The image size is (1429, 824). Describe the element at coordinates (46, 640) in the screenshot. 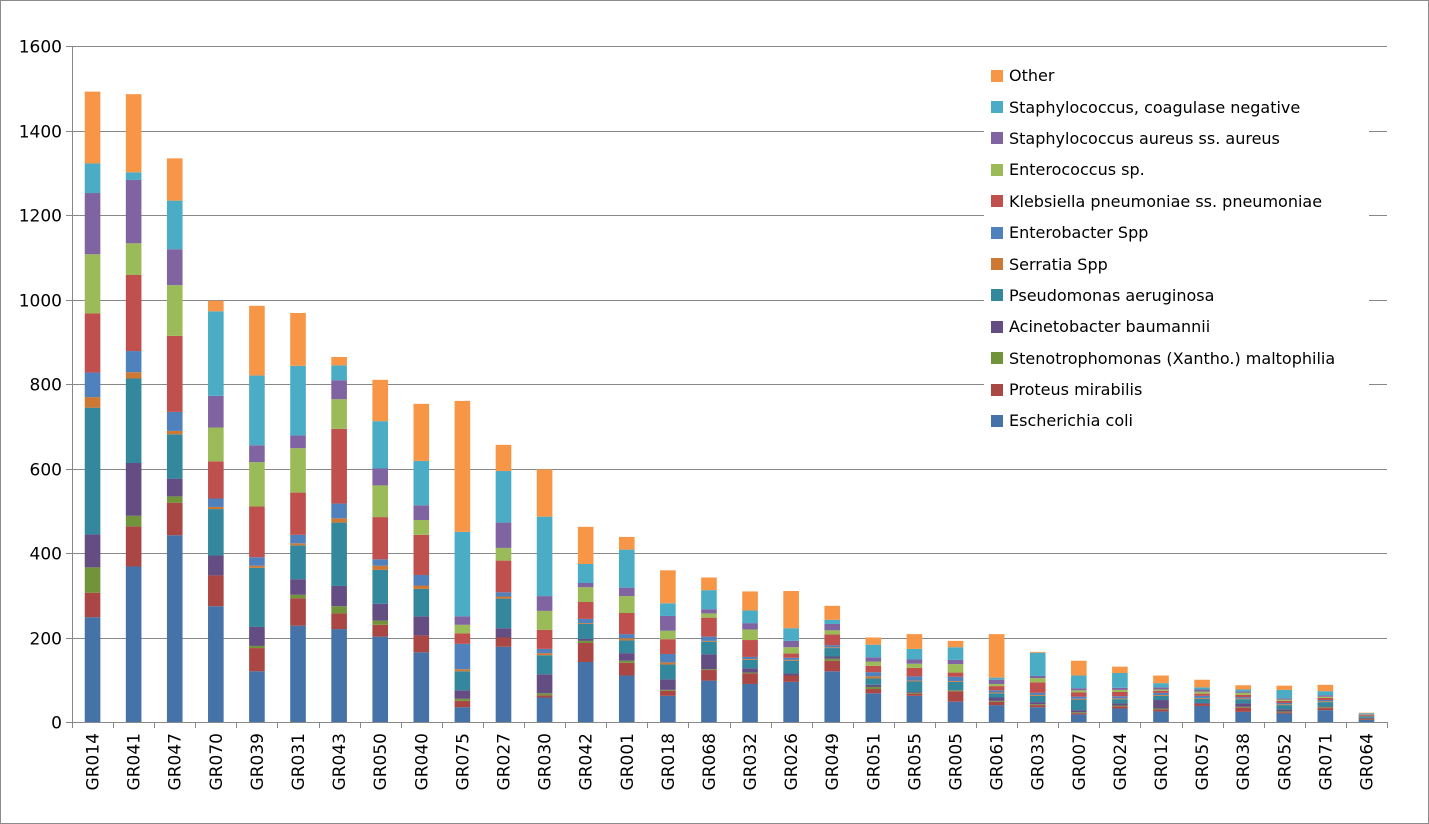

I see `y-tick-label: 200` at that location.